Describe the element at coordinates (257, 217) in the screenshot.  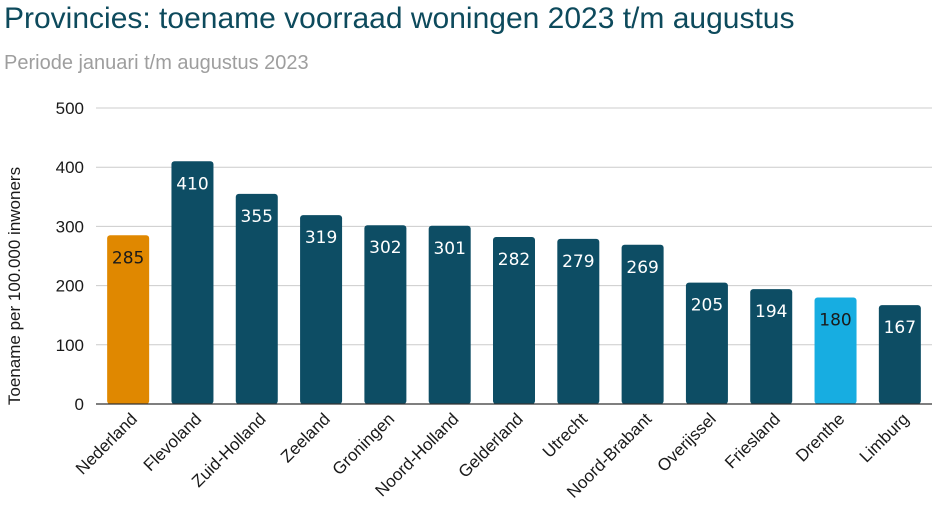
I see `data-label: 355` at that location.